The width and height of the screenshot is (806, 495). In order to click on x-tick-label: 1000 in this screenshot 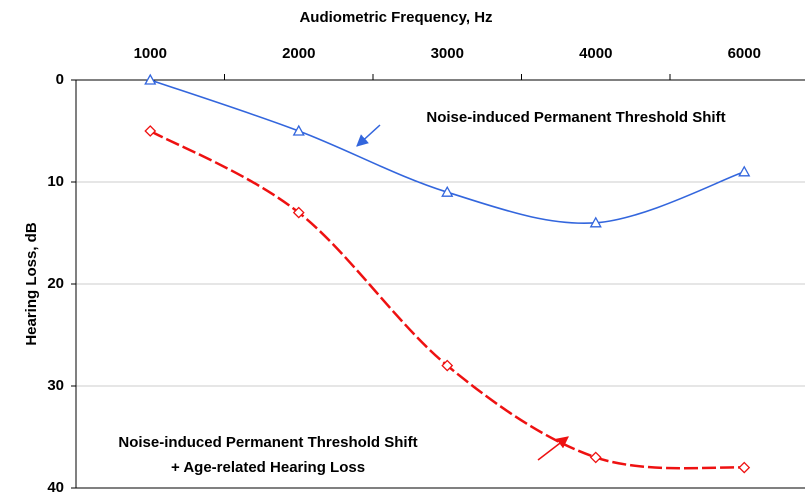, I will do `click(150, 53)`.